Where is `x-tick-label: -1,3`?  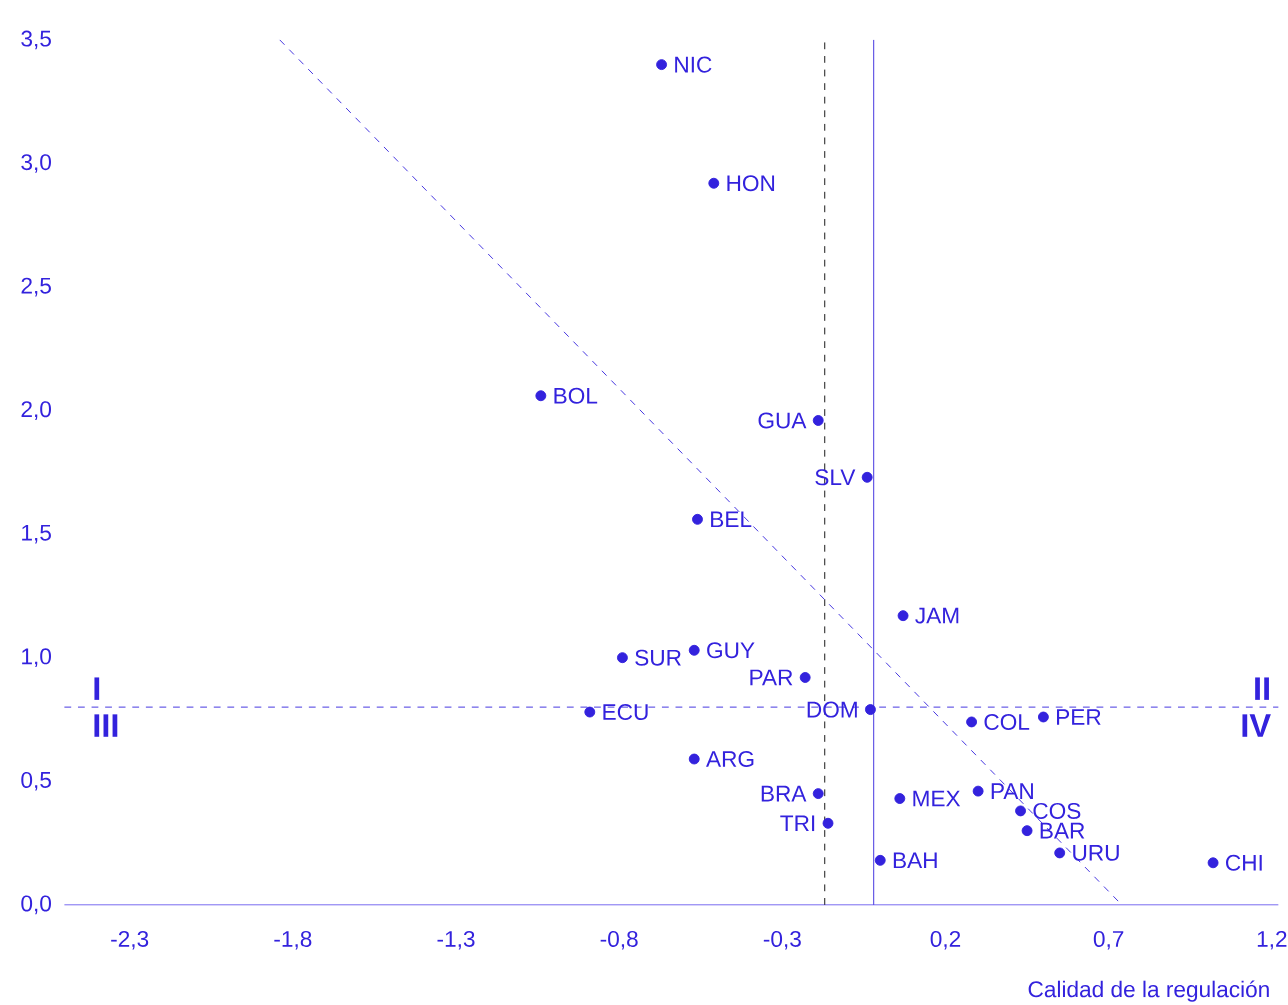
x-tick-label: -1,3 is located at coordinates (456, 940).